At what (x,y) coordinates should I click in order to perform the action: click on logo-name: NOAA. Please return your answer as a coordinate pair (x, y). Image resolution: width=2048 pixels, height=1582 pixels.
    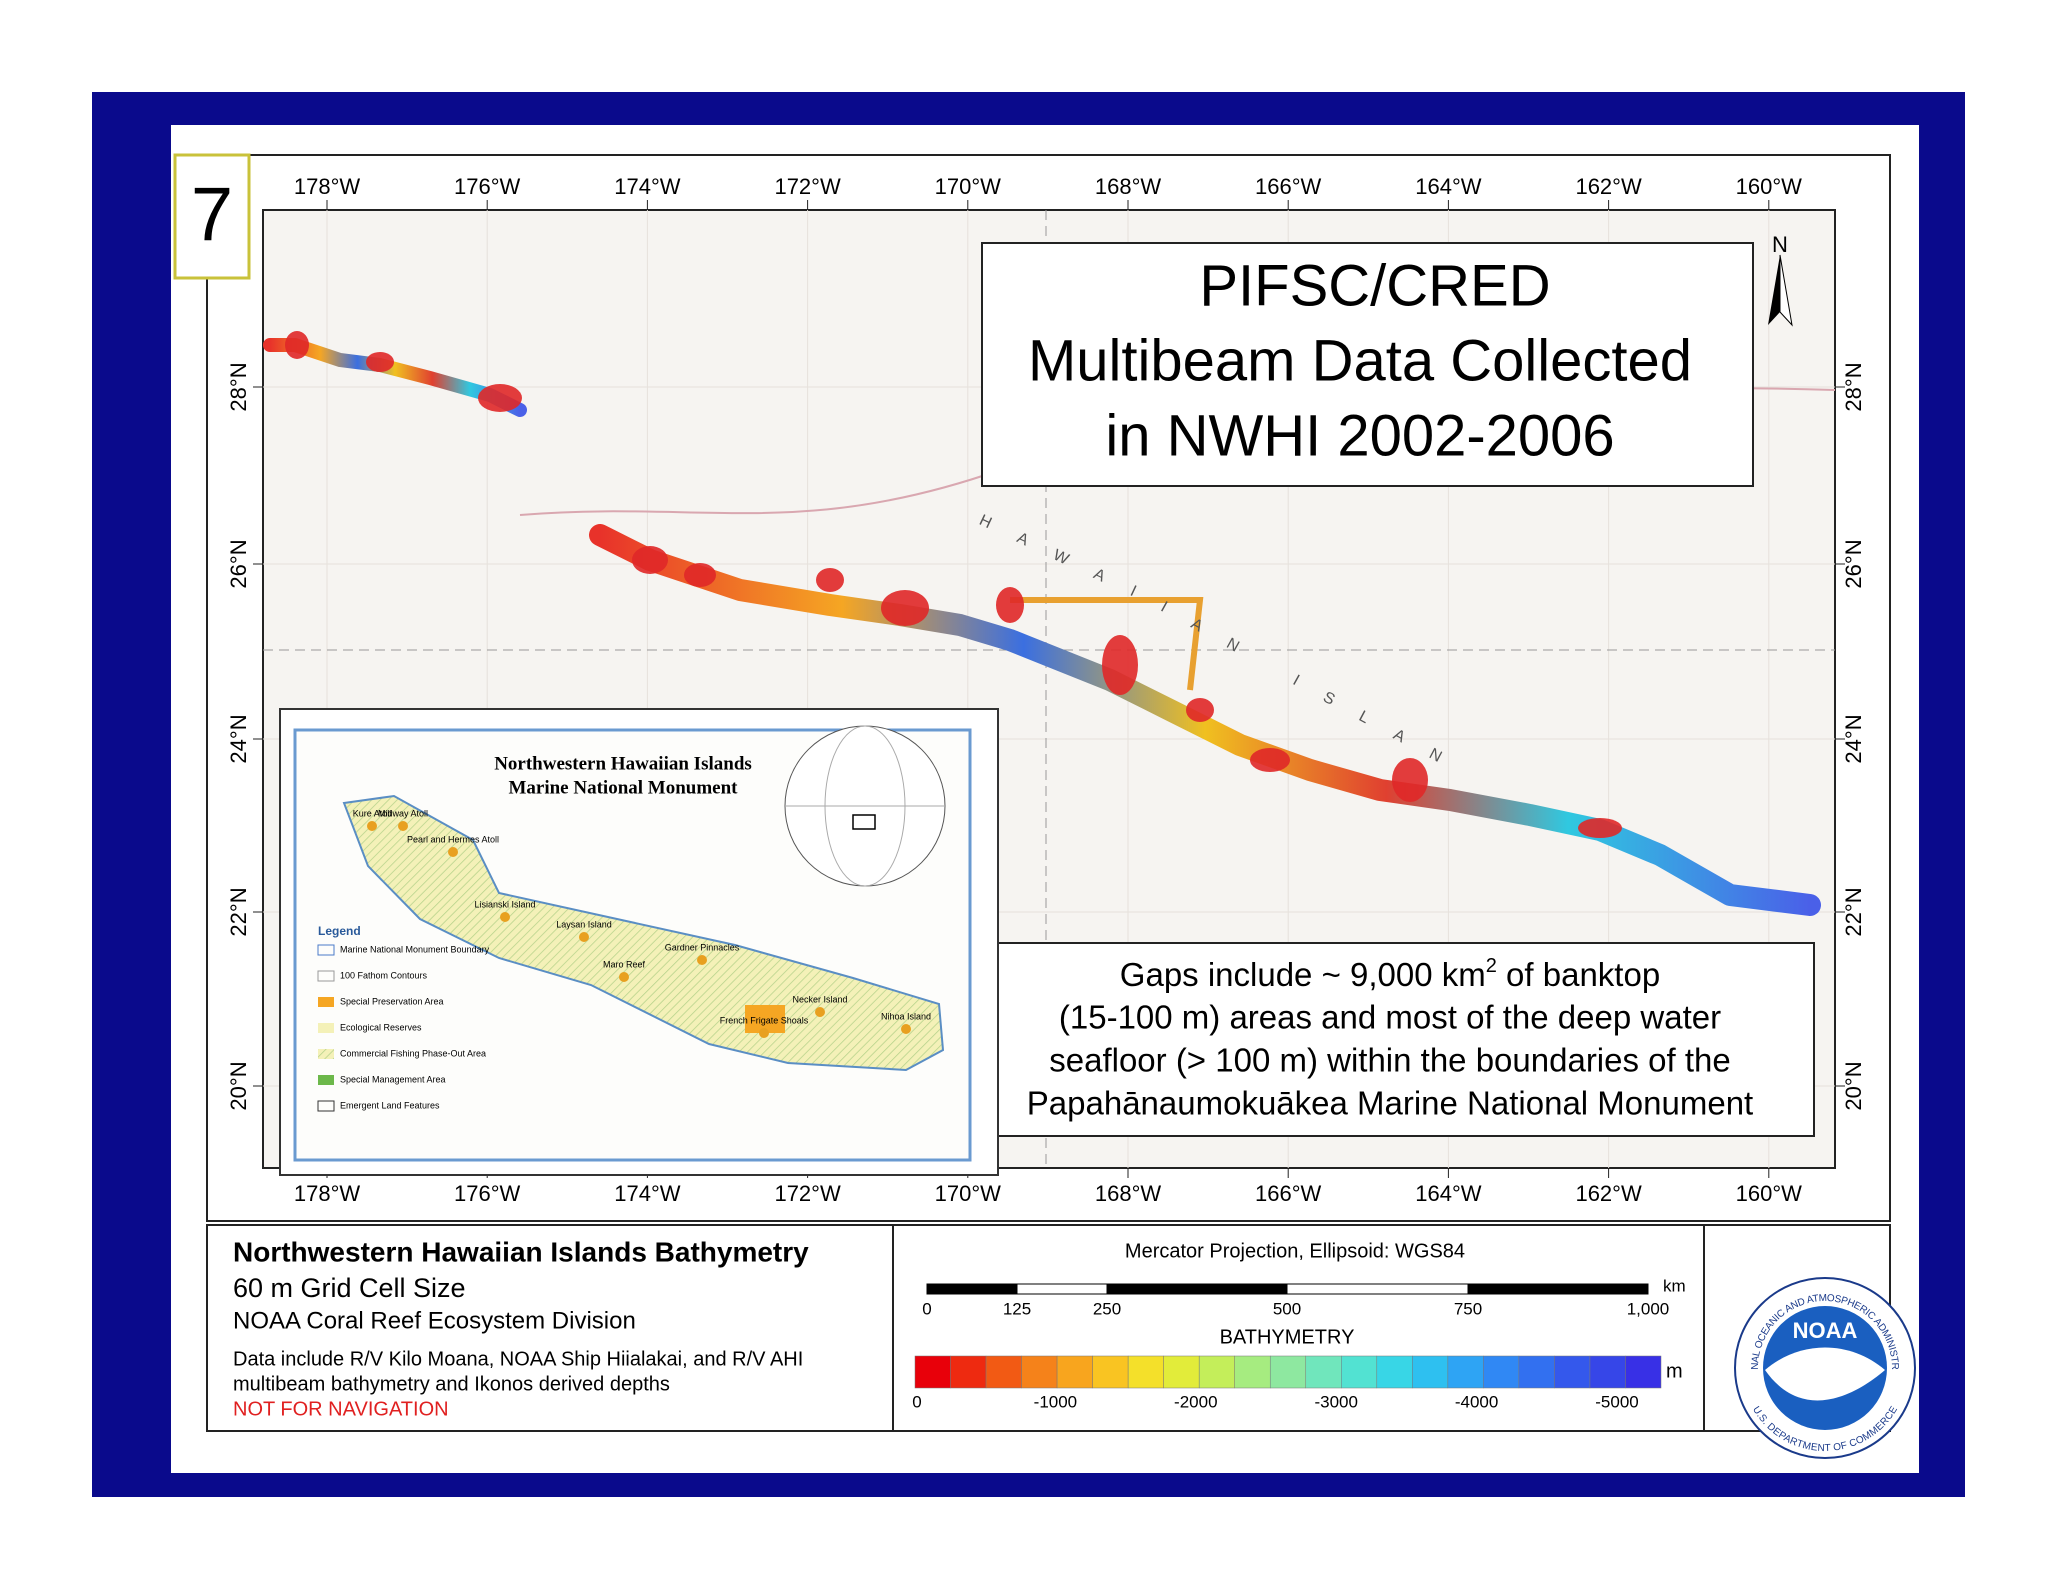
    Looking at the image, I should click on (1825, 1330).